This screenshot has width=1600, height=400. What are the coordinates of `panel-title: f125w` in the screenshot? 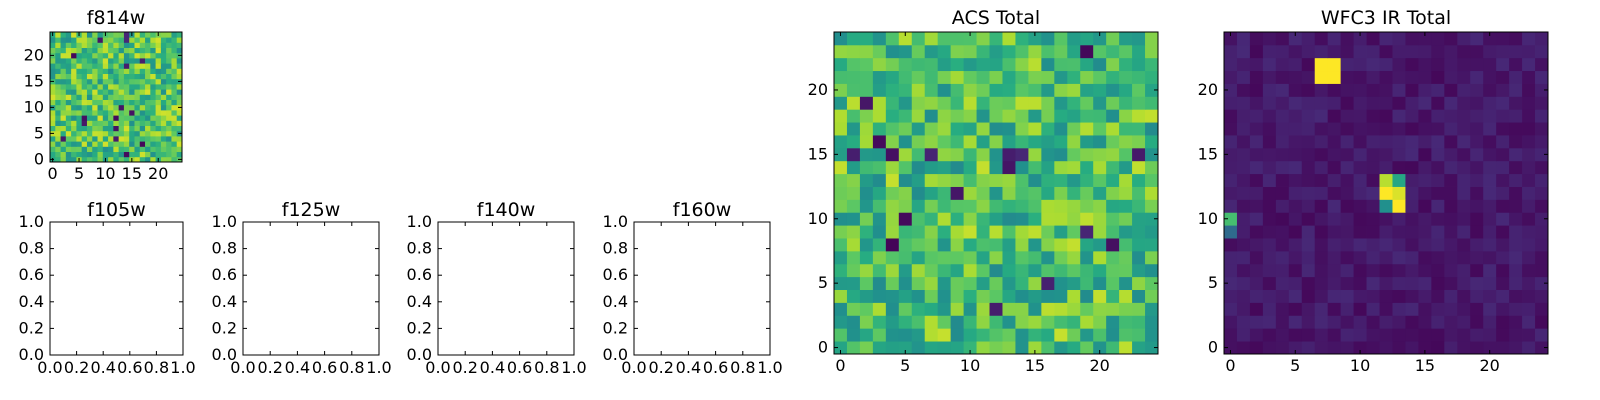 It's located at (311, 210).